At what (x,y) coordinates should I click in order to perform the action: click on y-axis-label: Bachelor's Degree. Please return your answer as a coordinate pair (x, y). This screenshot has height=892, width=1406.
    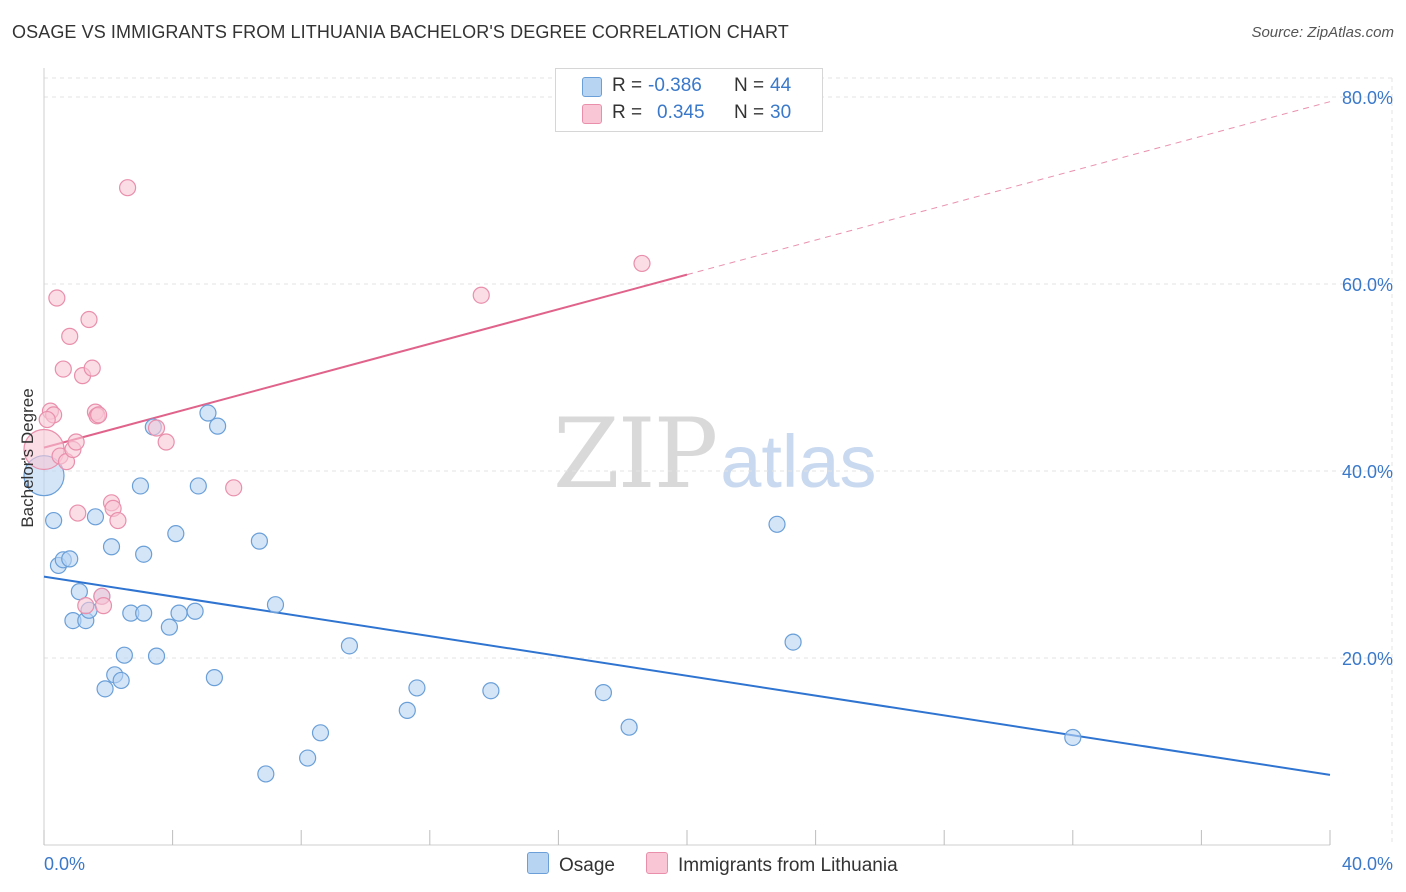
    Looking at the image, I should click on (27, 458).